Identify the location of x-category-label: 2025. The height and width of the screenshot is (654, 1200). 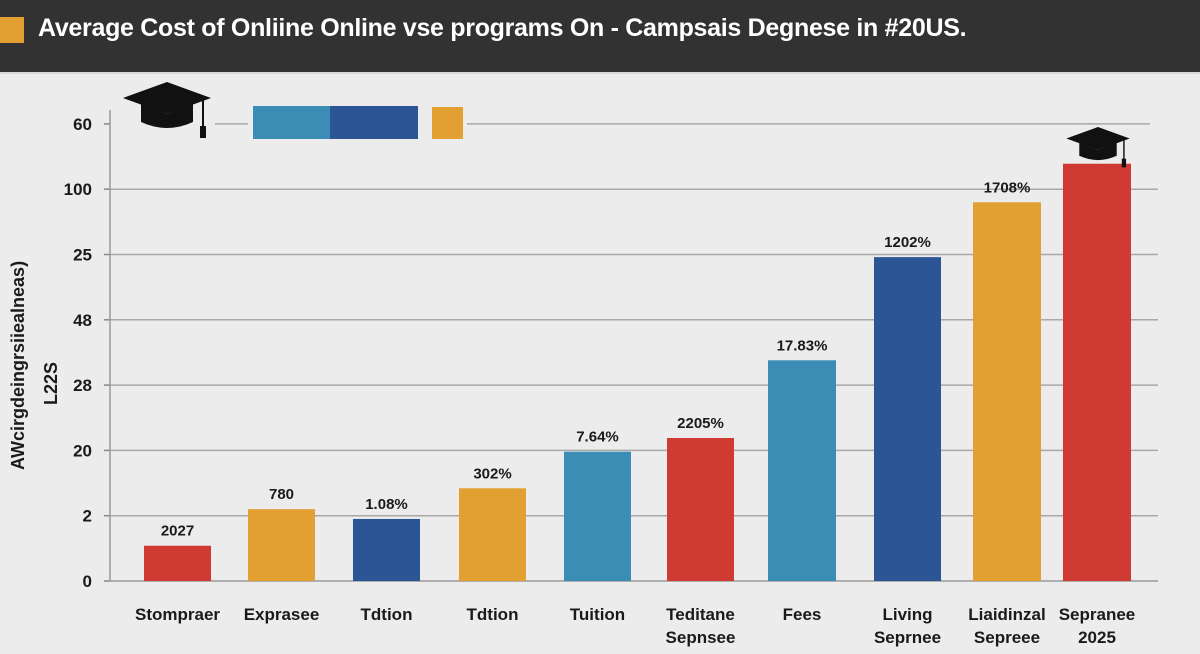
(1097, 637).